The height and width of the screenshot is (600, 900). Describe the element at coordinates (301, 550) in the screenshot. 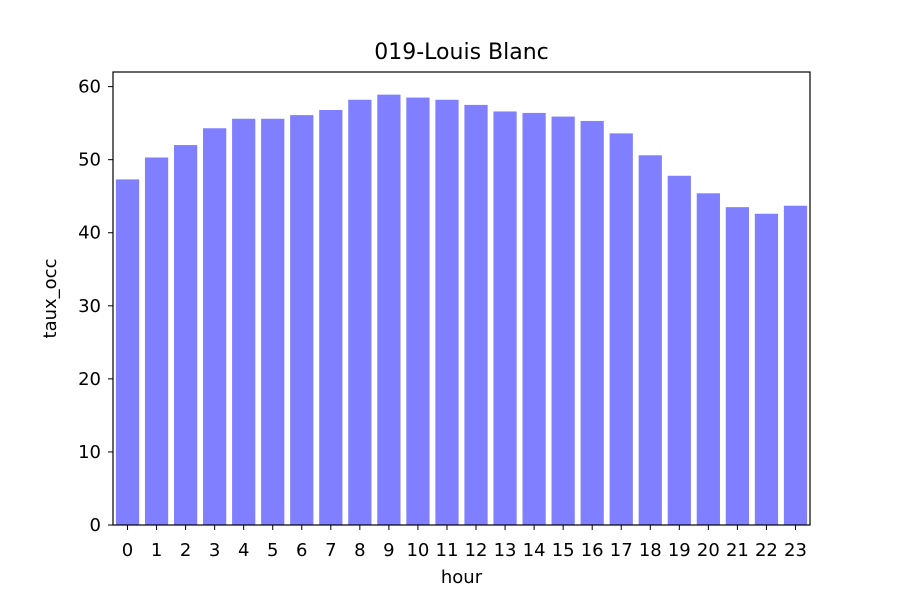

I see `x-tick-label-6: 6` at that location.